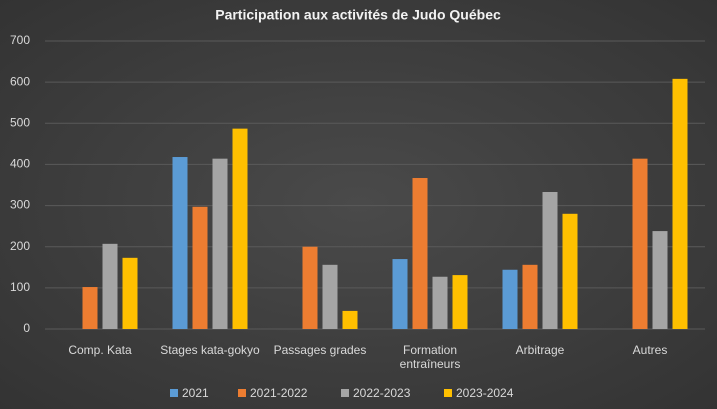 This screenshot has height=409, width=717. Describe the element at coordinates (485, 393) in the screenshot. I see `legend-label: 2023-2024` at that location.